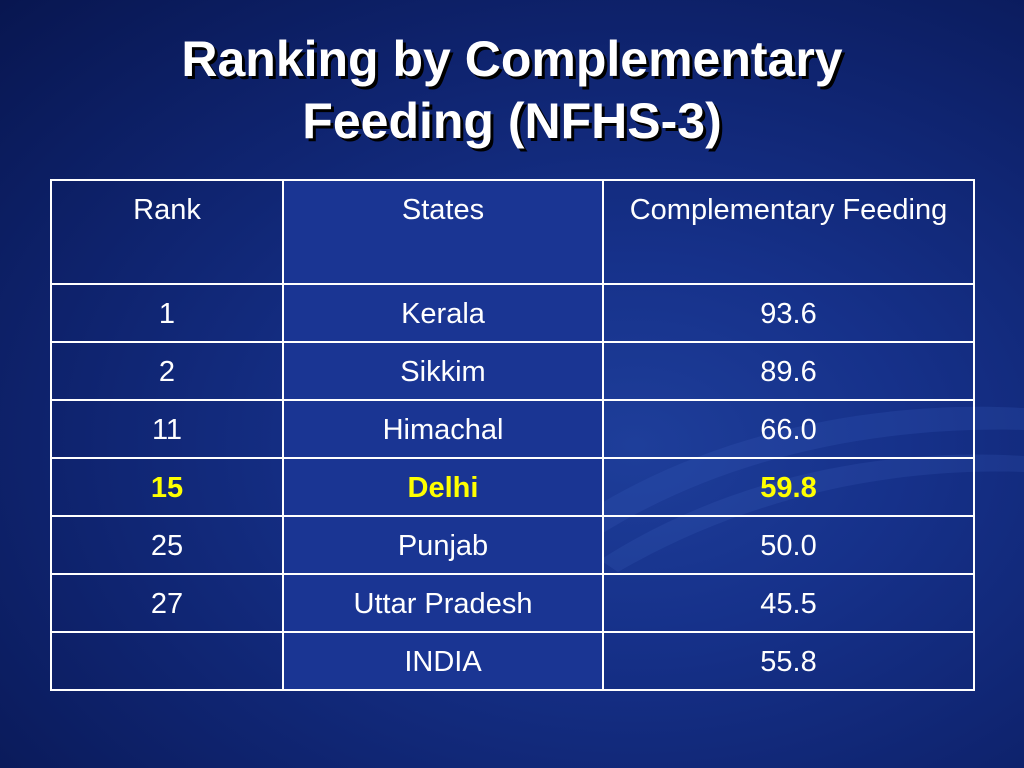 Image resolution: width=1024 pixels, height=768 pixels. I want to click on cell-state: Delhi, so click(443, 487).